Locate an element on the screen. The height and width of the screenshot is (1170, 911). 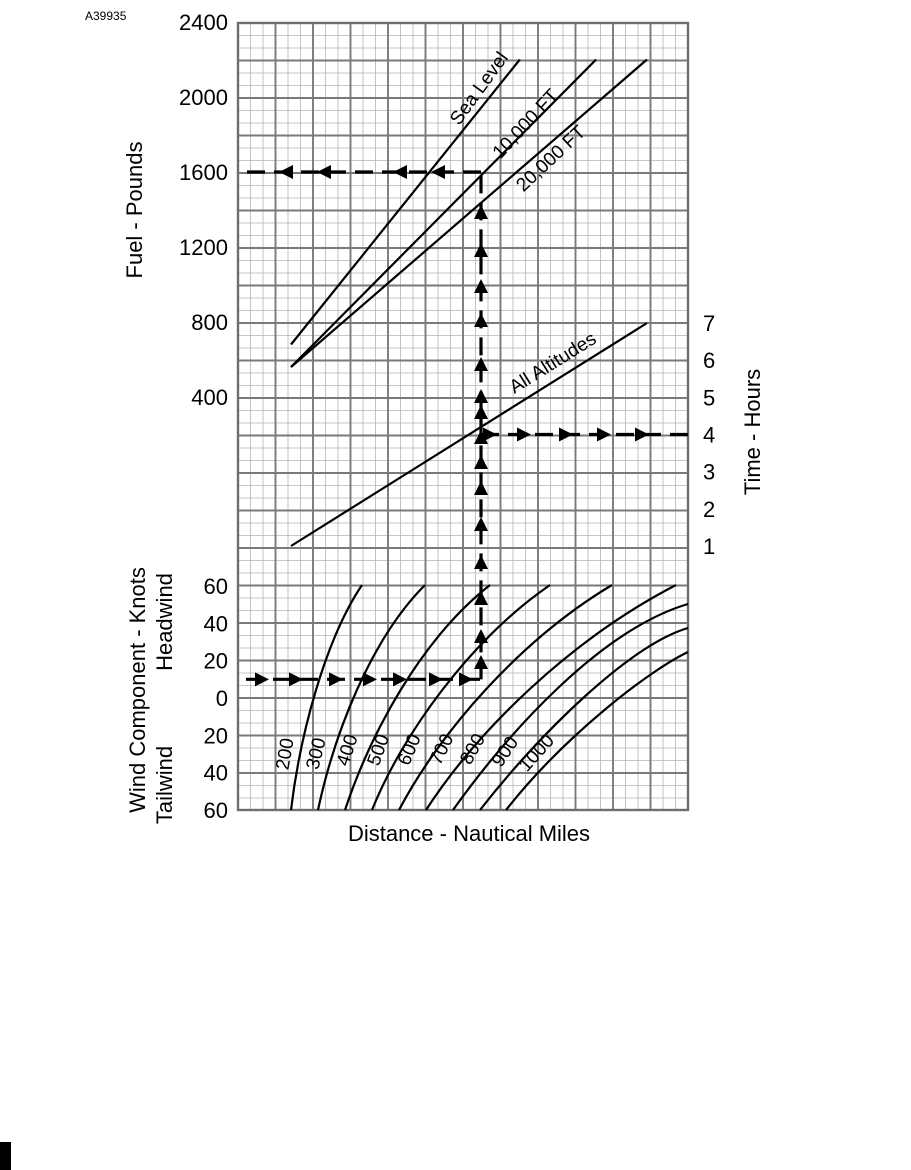
fuel-line-20-000-ft is located at coordinates (469, 213).